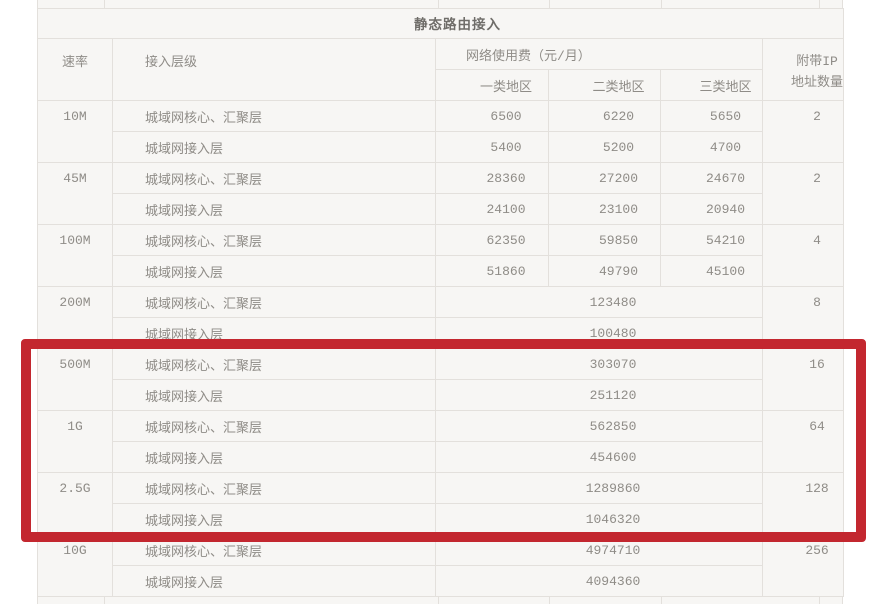 The width and height of the screenshot is (884, 604). What do you see at coordinates (599, 426) in the screenshot?
I see `price-cell: 562850` at bounding box center [599, 426].